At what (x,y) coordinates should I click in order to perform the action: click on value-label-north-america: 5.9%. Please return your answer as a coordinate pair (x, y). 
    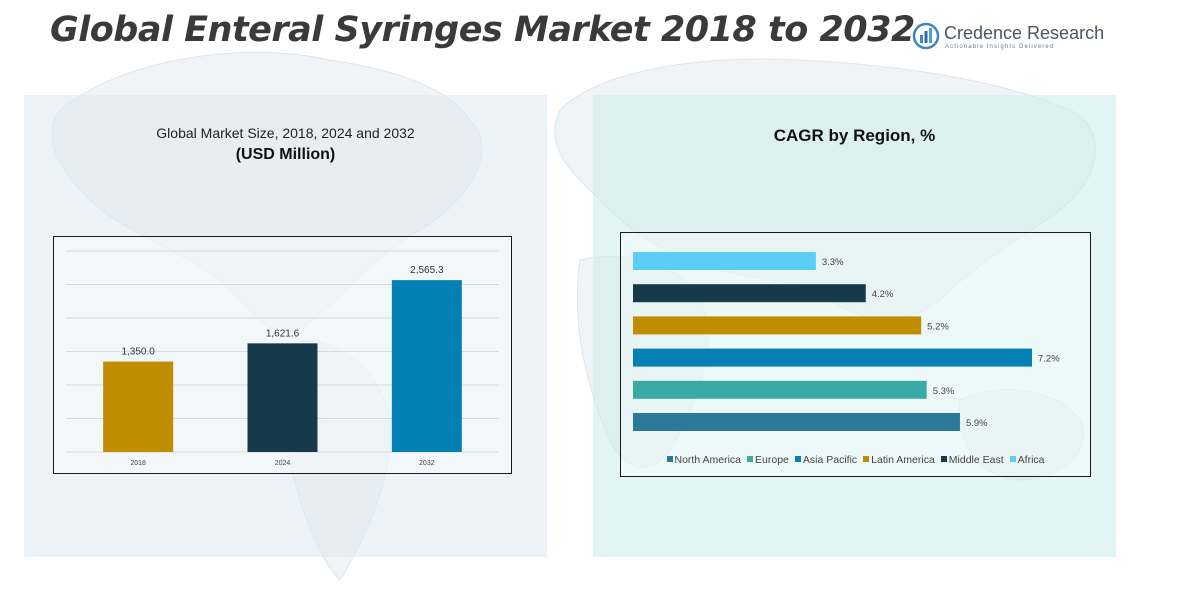
    Looking at the image, I should click on (977, 423).